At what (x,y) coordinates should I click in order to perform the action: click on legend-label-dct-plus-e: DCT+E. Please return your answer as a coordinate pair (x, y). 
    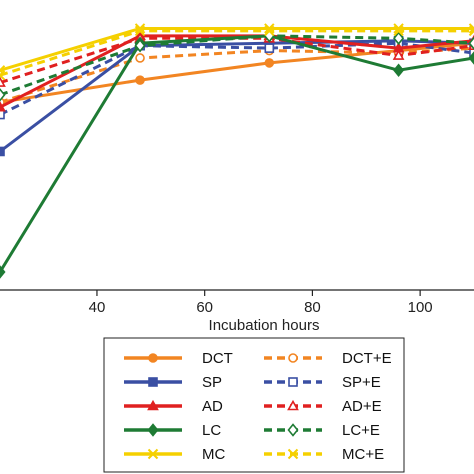
    Looking at the image, I should click on (367, 358).